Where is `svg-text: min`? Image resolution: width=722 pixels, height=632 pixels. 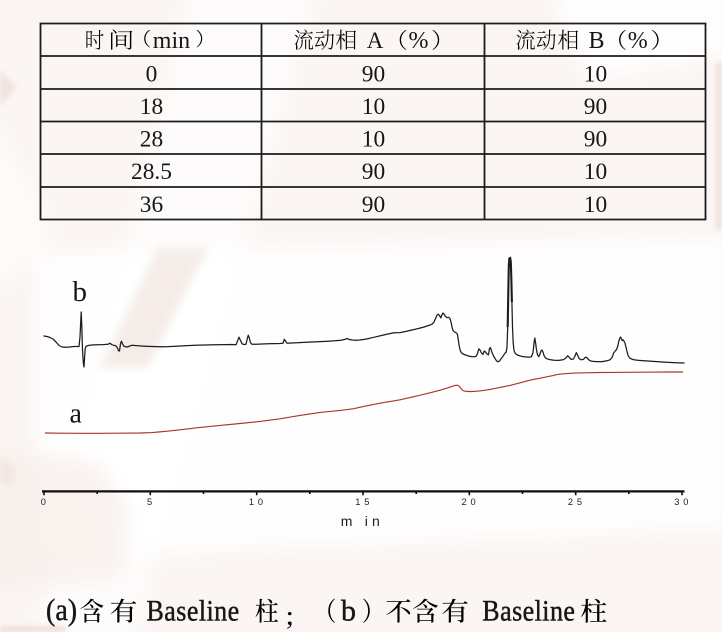 svg-text: min is located at coordinates (171, 41).